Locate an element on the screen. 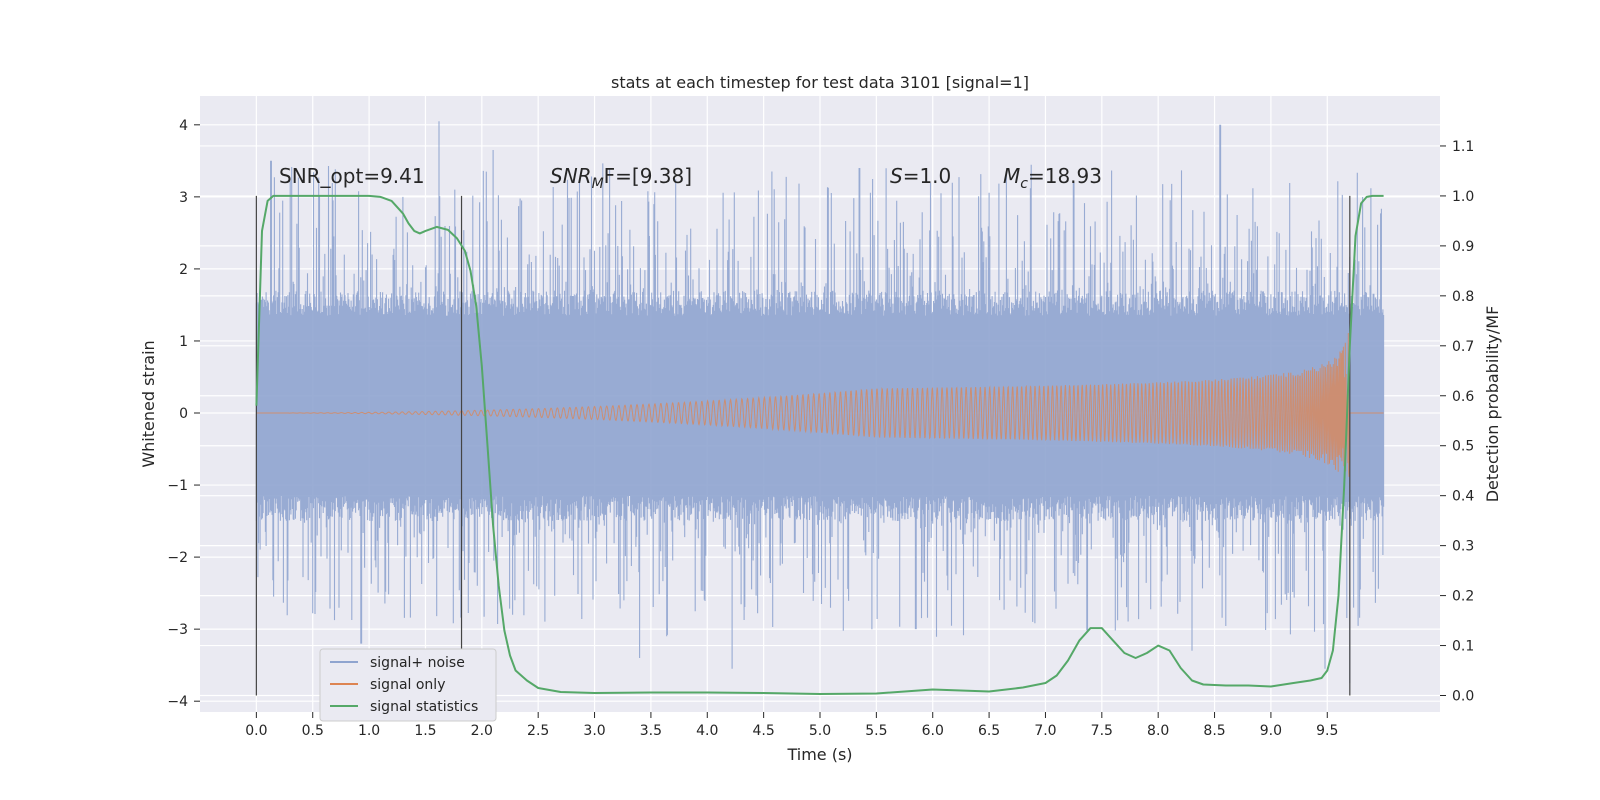 This screenshot has height=800, width=1600. y2-tick-label: 0.0 is located at coordinates (1463, 697).